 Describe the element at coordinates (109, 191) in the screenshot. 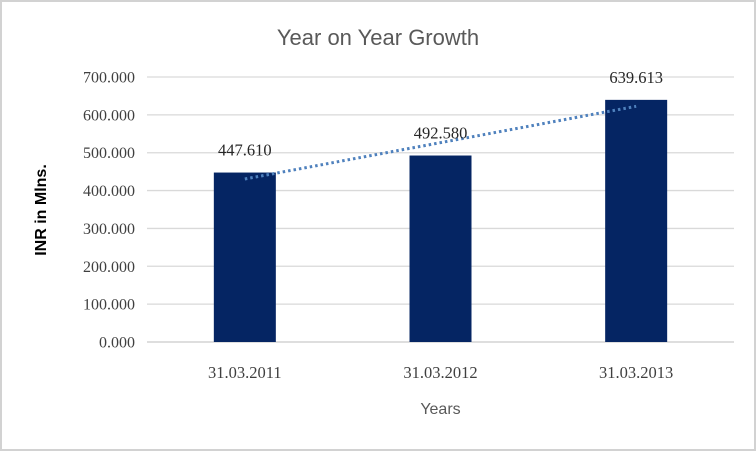

I see `y-tick-label: 400.000` at that location.